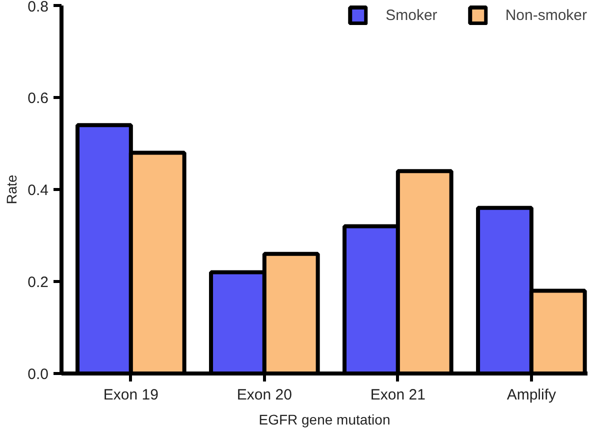  What do you see at coordinates (38, 8) in the screenshot?
I see `y-tick-label: 0.8` at bounding box center [38, 8].